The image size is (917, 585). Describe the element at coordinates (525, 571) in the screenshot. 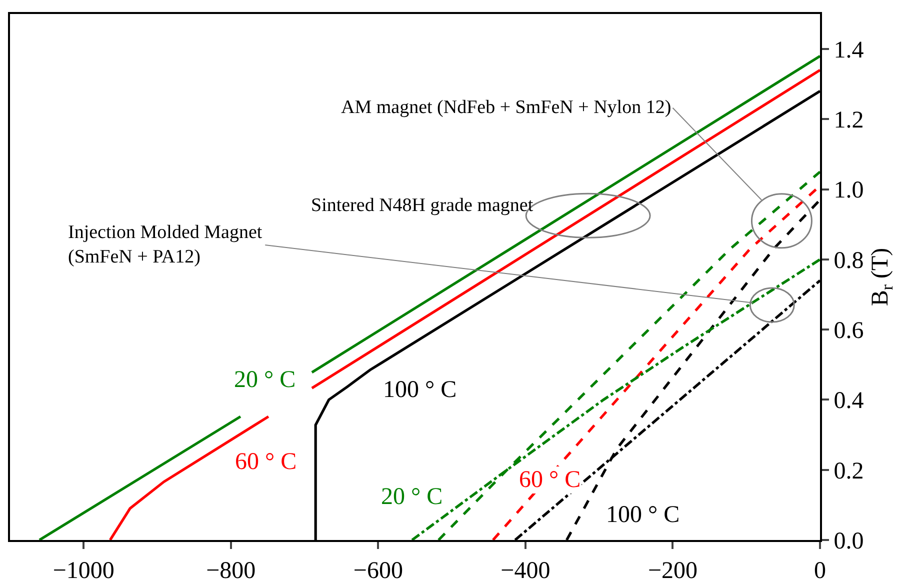

I see `x-tick-label: −400` at that location.